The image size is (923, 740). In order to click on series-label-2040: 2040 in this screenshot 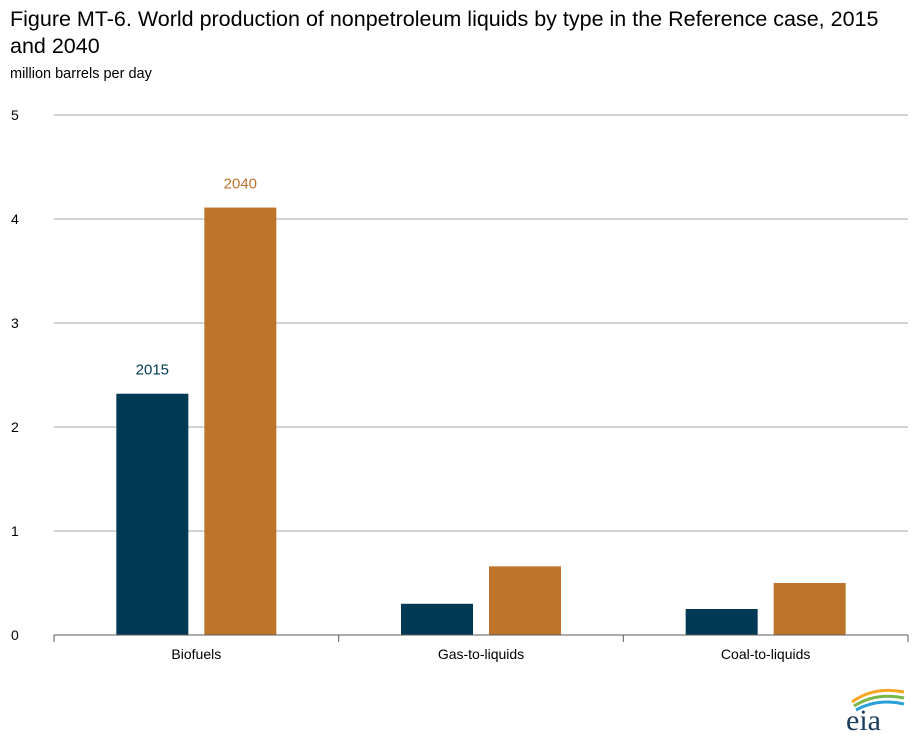, I will do `click(240, 184)`.